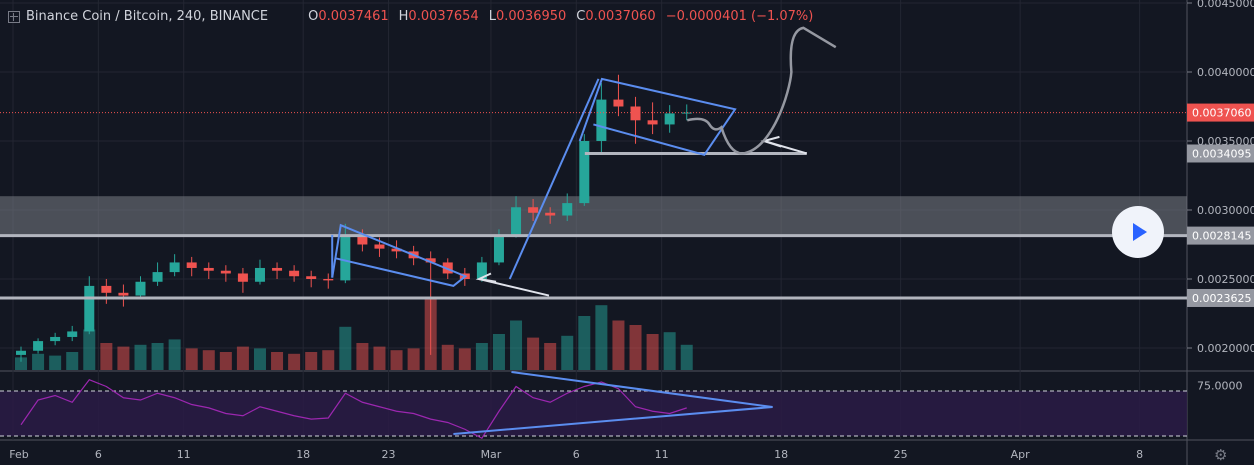 This screenshot has width=1254, height=465. I want to click on trend-line, so click(554, 179).